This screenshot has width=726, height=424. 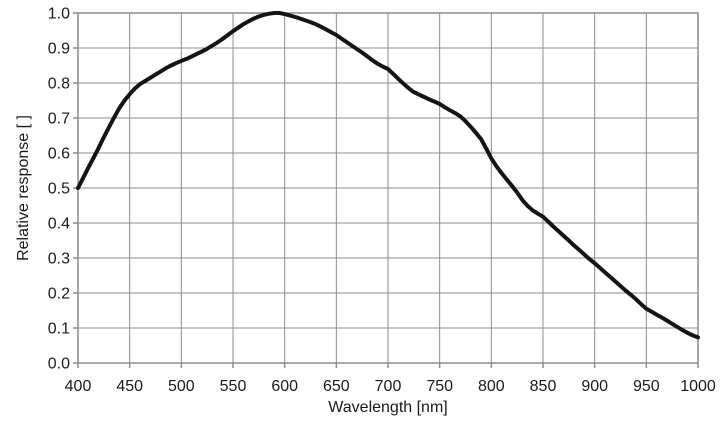 I want to click on y-axis-title: Relative response [ ], so click(x=23, y=188).